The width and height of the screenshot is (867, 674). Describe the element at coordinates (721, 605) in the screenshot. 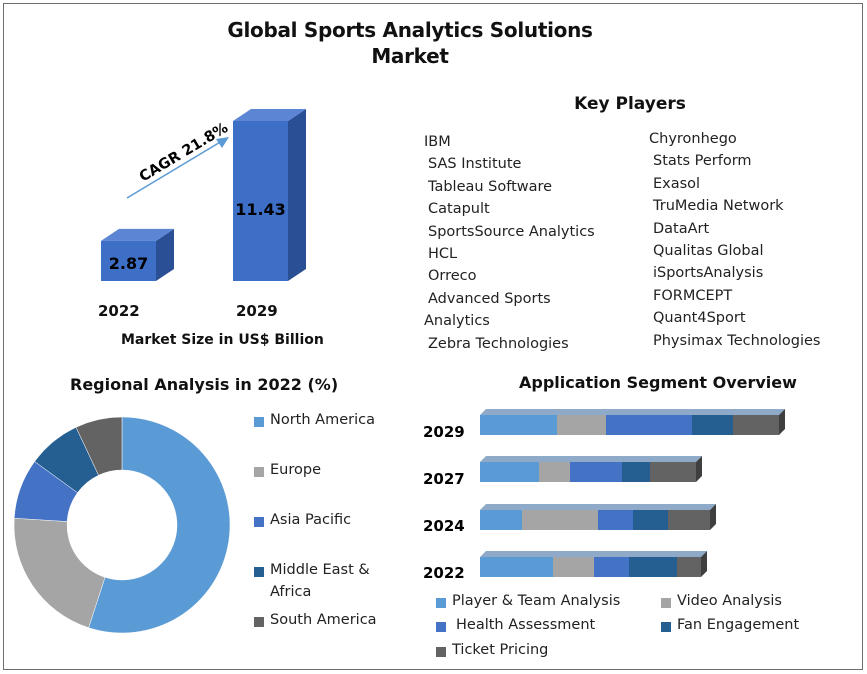

I see `legend-video-analysis: Video Analysis` at that location.